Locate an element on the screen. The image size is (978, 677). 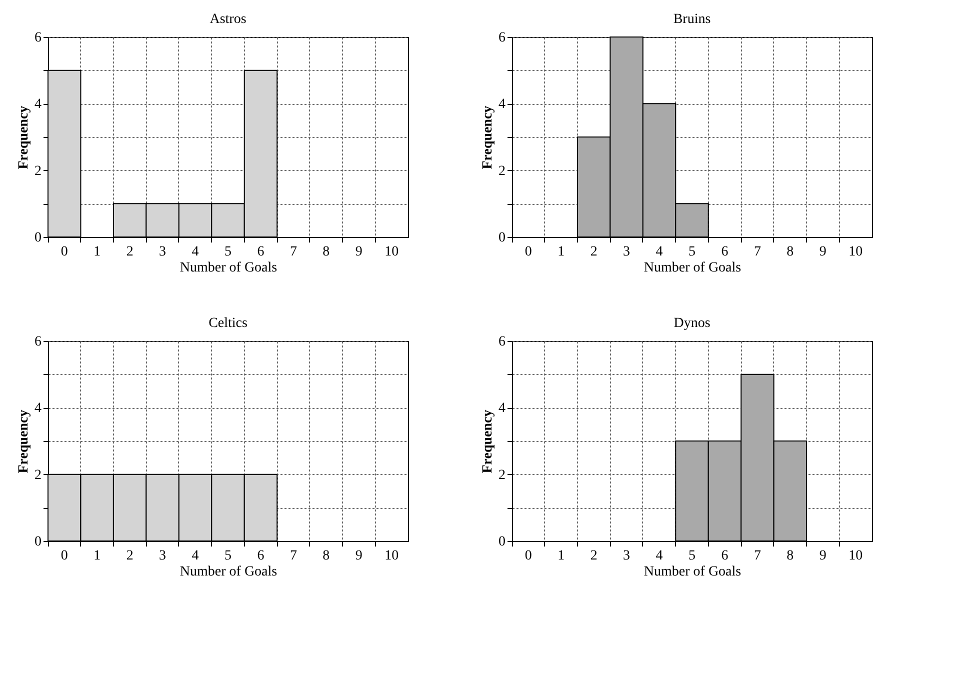
chart-title: Celtics is located at coordinates (228, 323).